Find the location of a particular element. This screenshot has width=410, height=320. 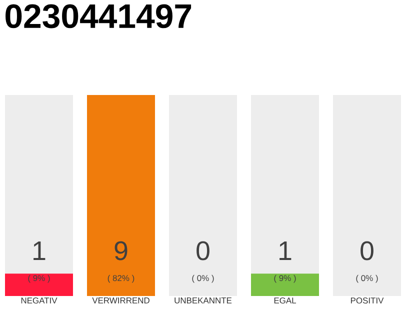

x-tick-label: EGAL is located at coordinates (285, 301).